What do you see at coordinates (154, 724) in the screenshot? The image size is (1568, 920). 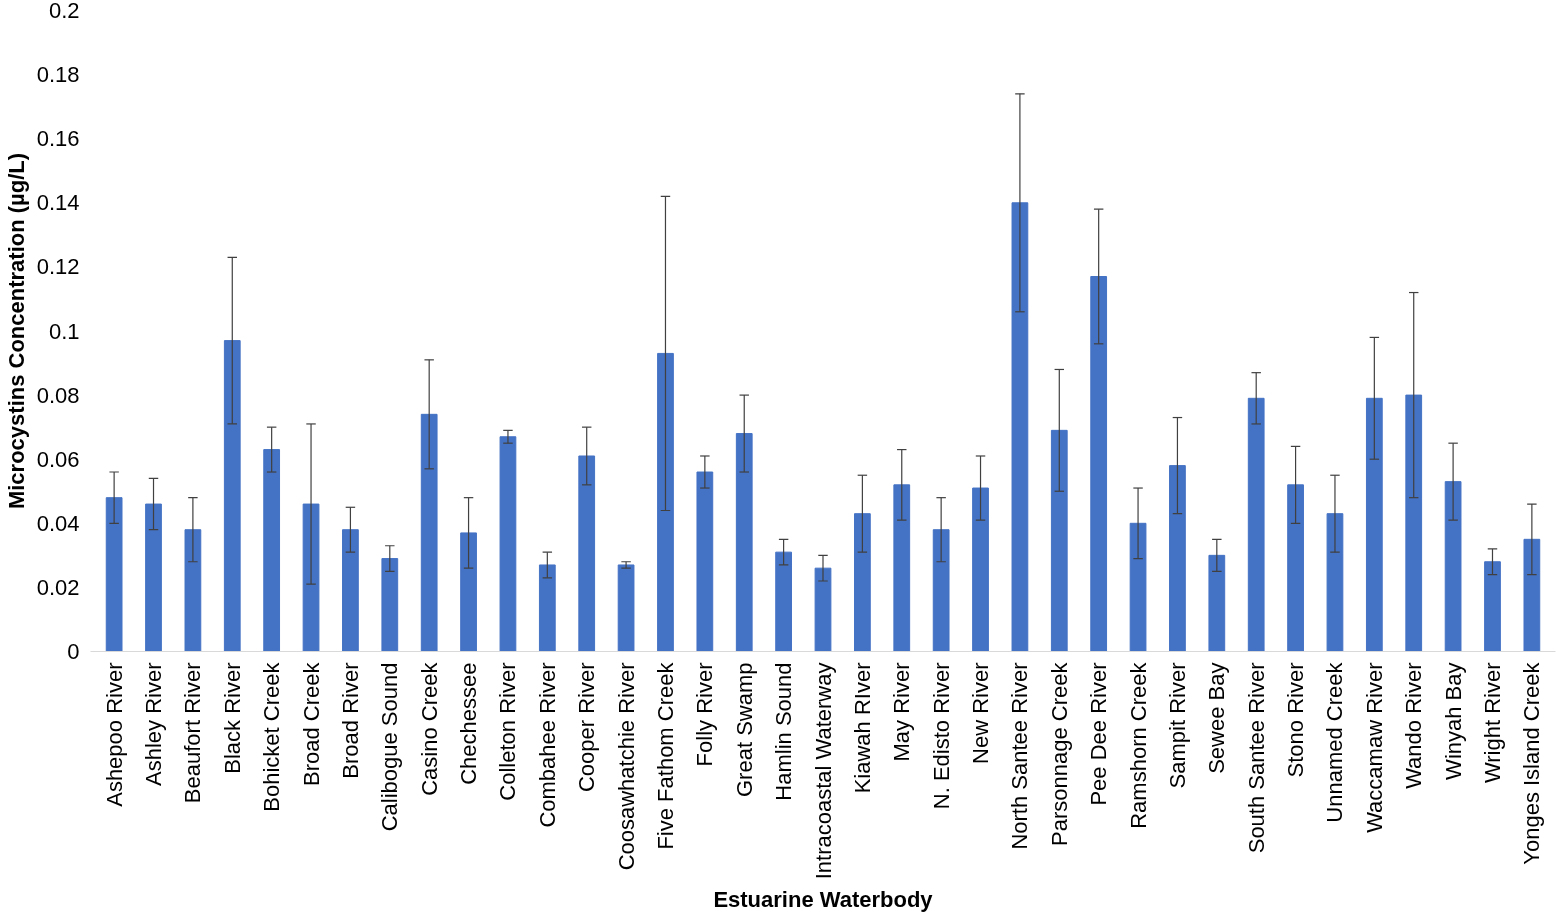 I see `x-tick-label: Ashley River` at bounding box center [154, 724].